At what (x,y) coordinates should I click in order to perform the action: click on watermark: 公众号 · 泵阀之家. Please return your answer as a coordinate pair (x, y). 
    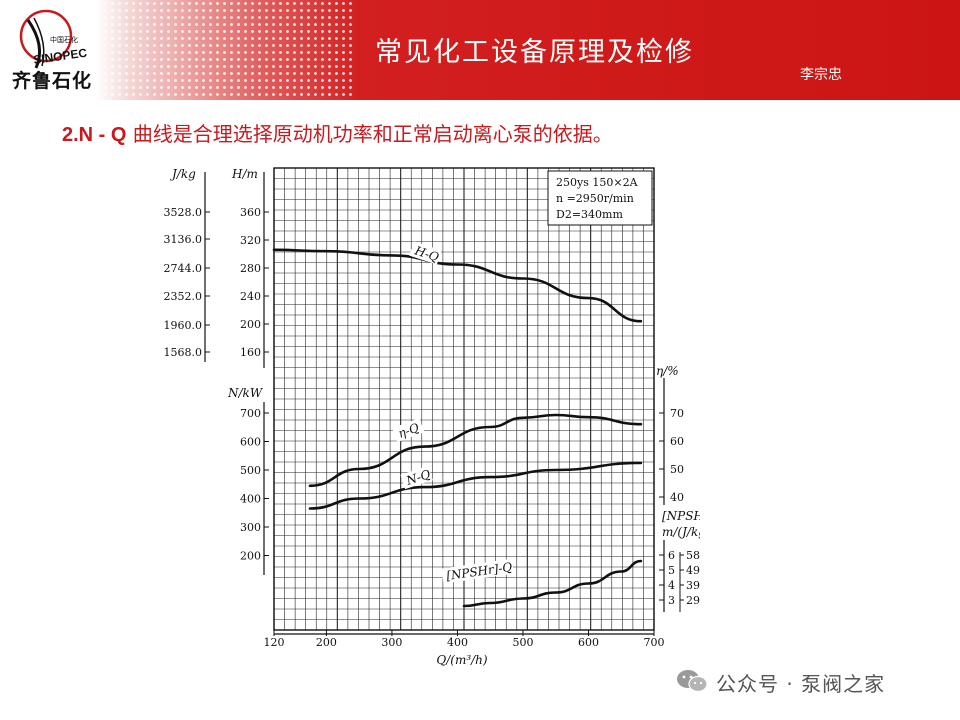
    Looking at the image, I should click on (811, 681).